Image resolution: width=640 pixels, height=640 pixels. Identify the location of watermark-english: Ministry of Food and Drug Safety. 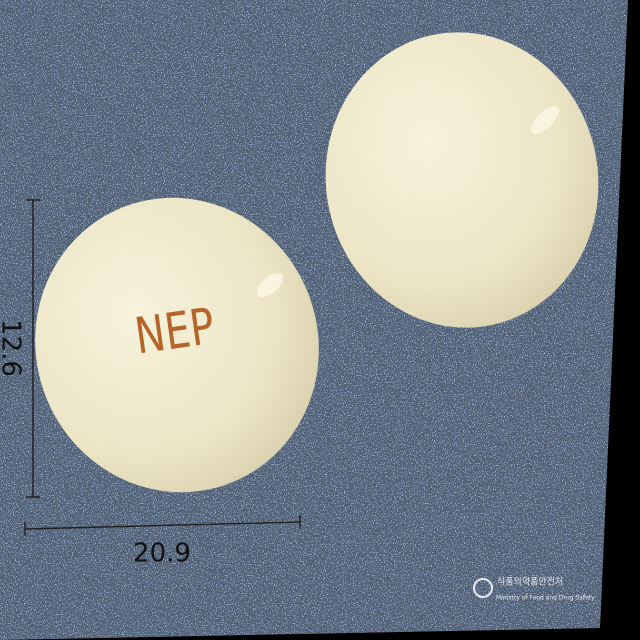
(545, 598).